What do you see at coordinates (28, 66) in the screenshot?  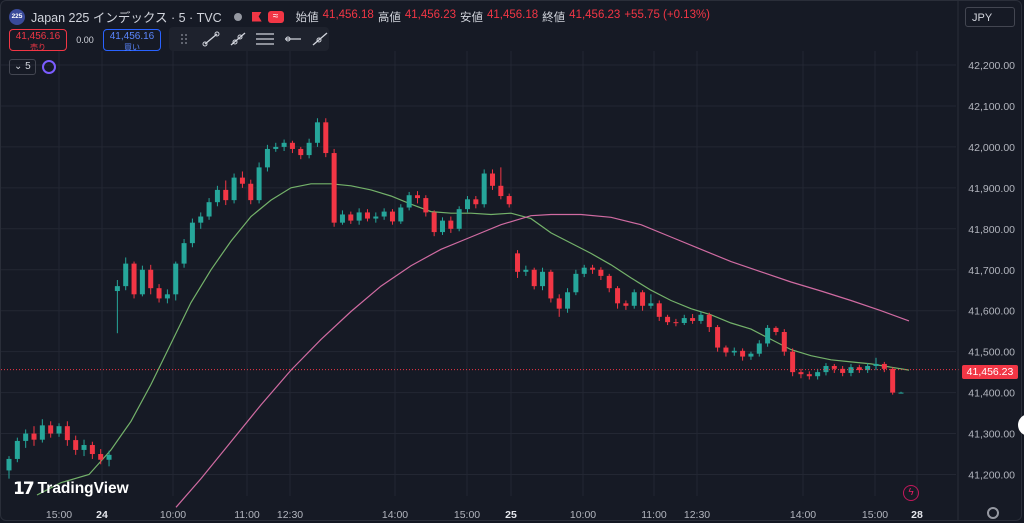 I see `indicator-count: 5` at bounding box center [28, 66].